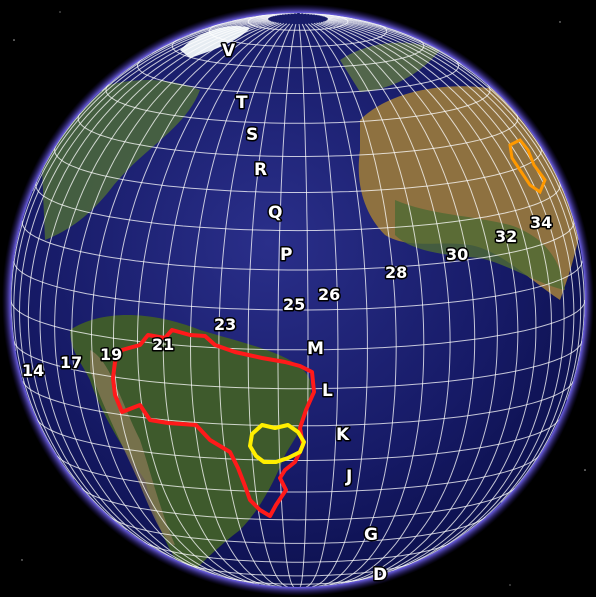  Describe the element at coordinates (252, 135) in the screenshot. I see `column-label-s: S` at that location.